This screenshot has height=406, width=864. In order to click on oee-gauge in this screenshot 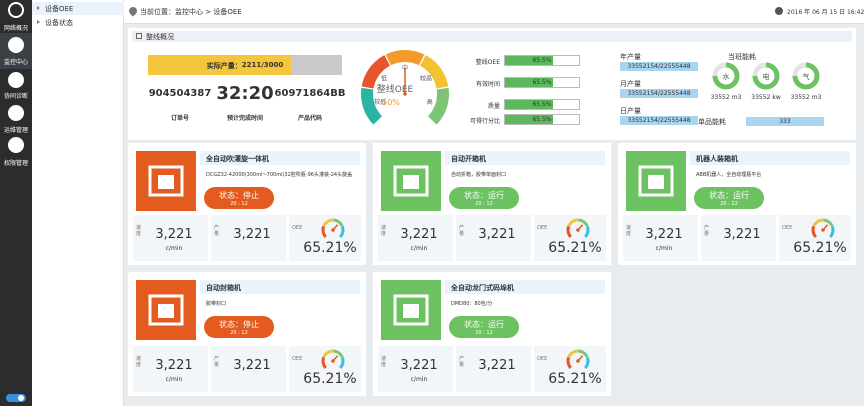, I will do `click(578, 359)`.